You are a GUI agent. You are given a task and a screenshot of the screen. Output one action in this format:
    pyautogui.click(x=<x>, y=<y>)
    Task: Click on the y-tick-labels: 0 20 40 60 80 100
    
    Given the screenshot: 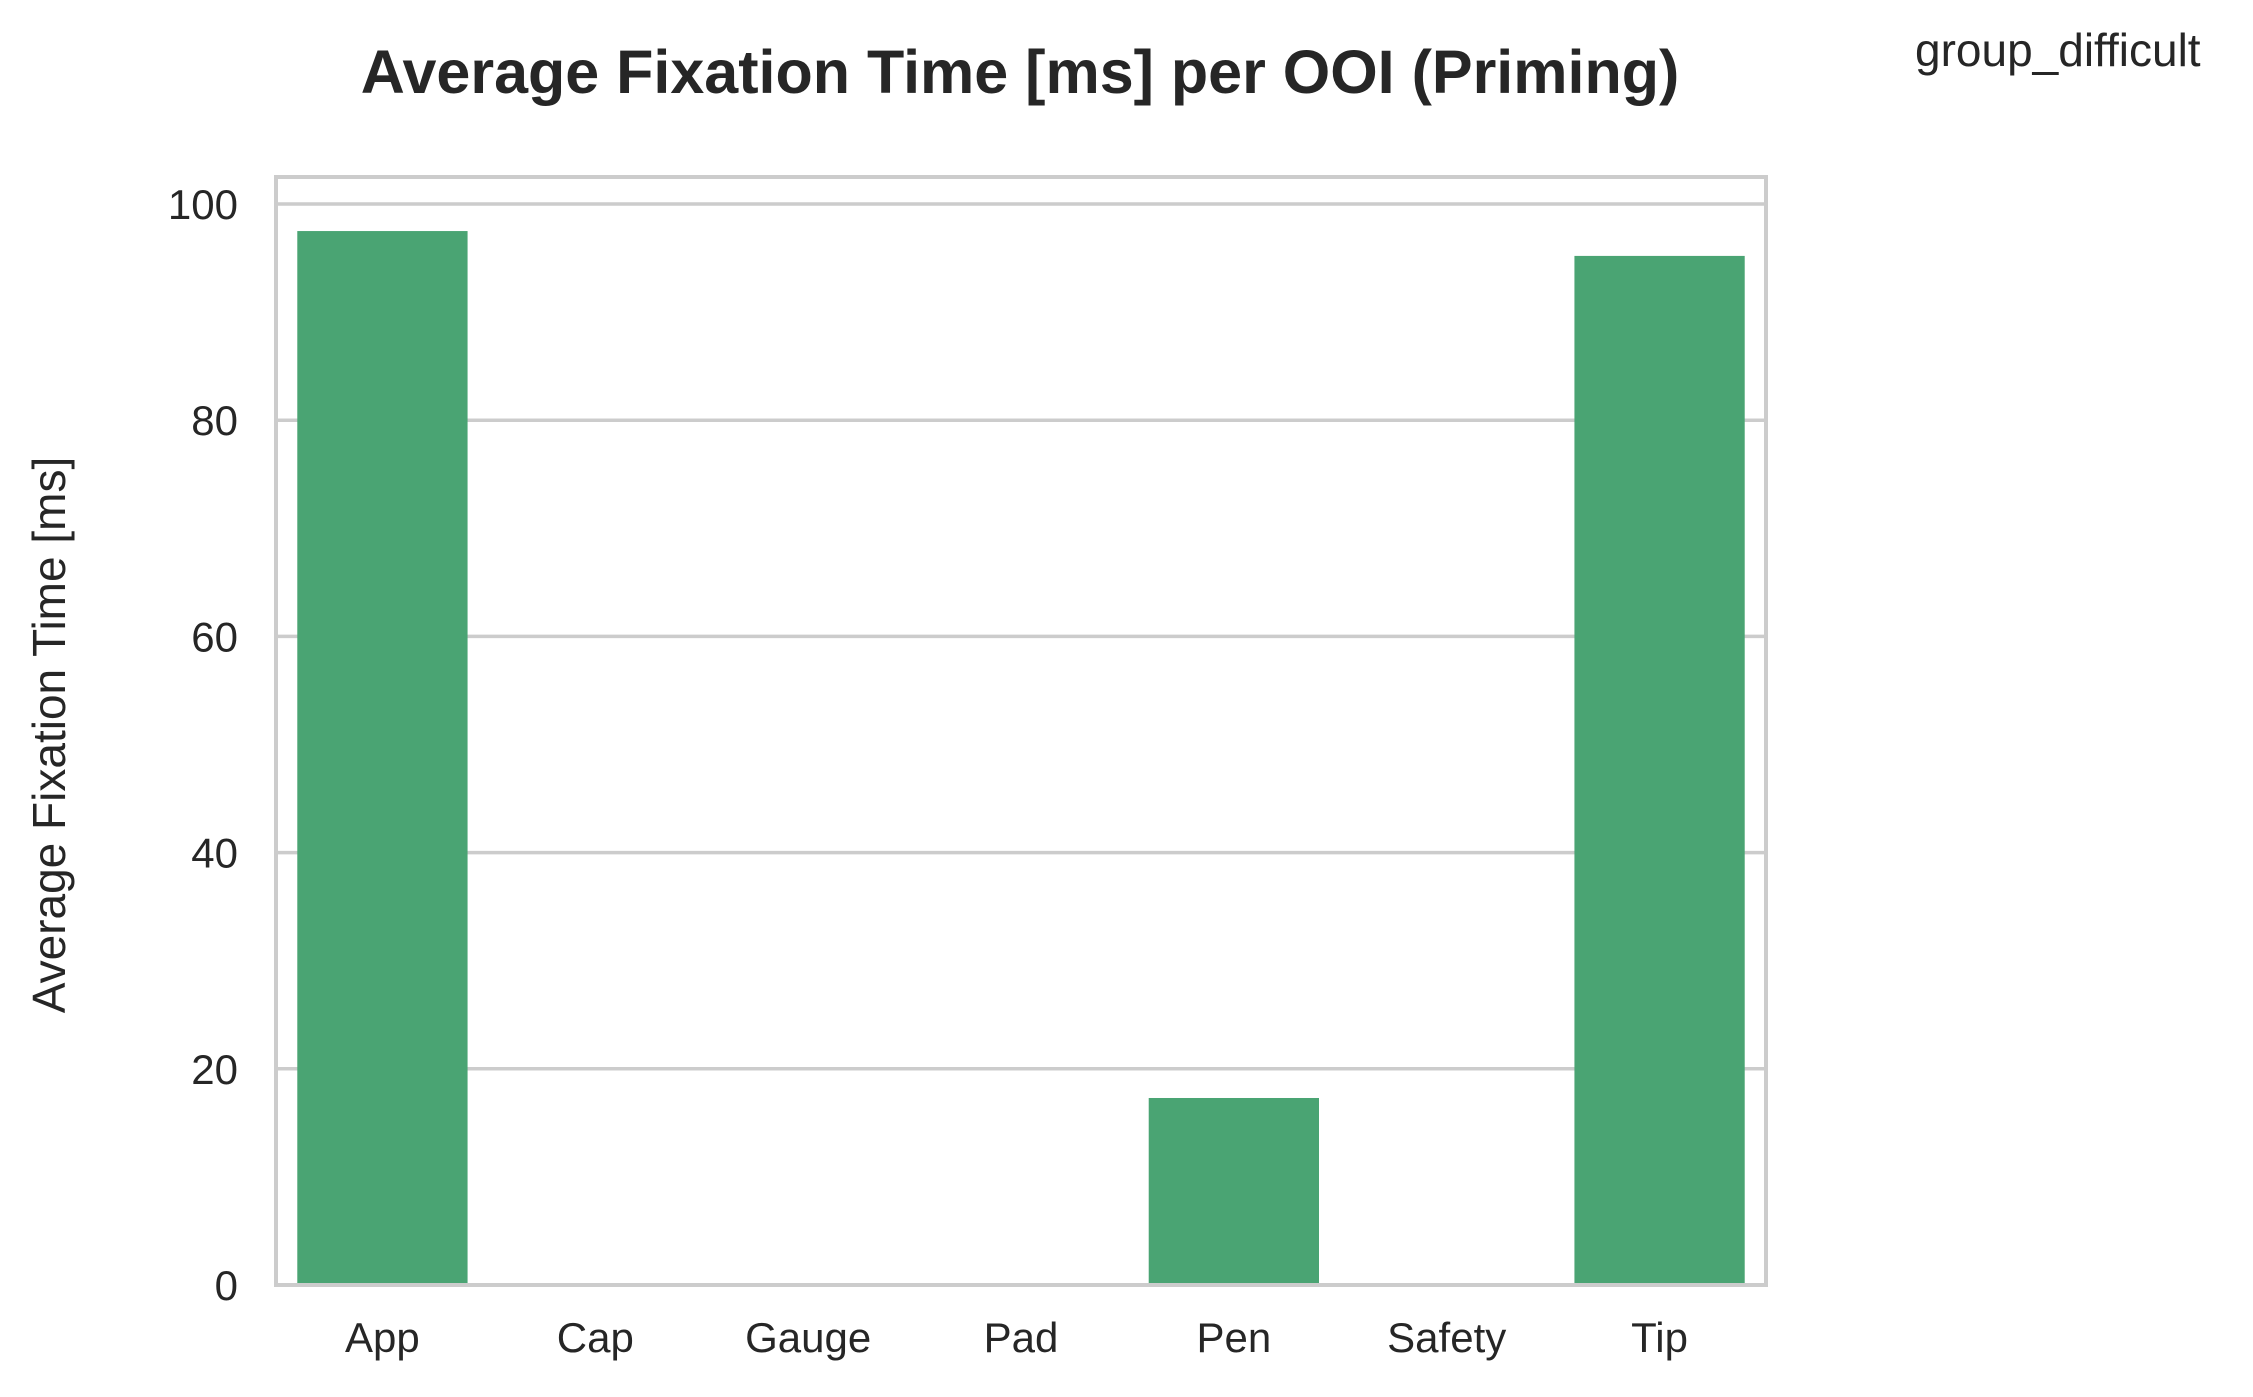 What is the action you would take?
    pyautogui.click(x=203, y=745)
    